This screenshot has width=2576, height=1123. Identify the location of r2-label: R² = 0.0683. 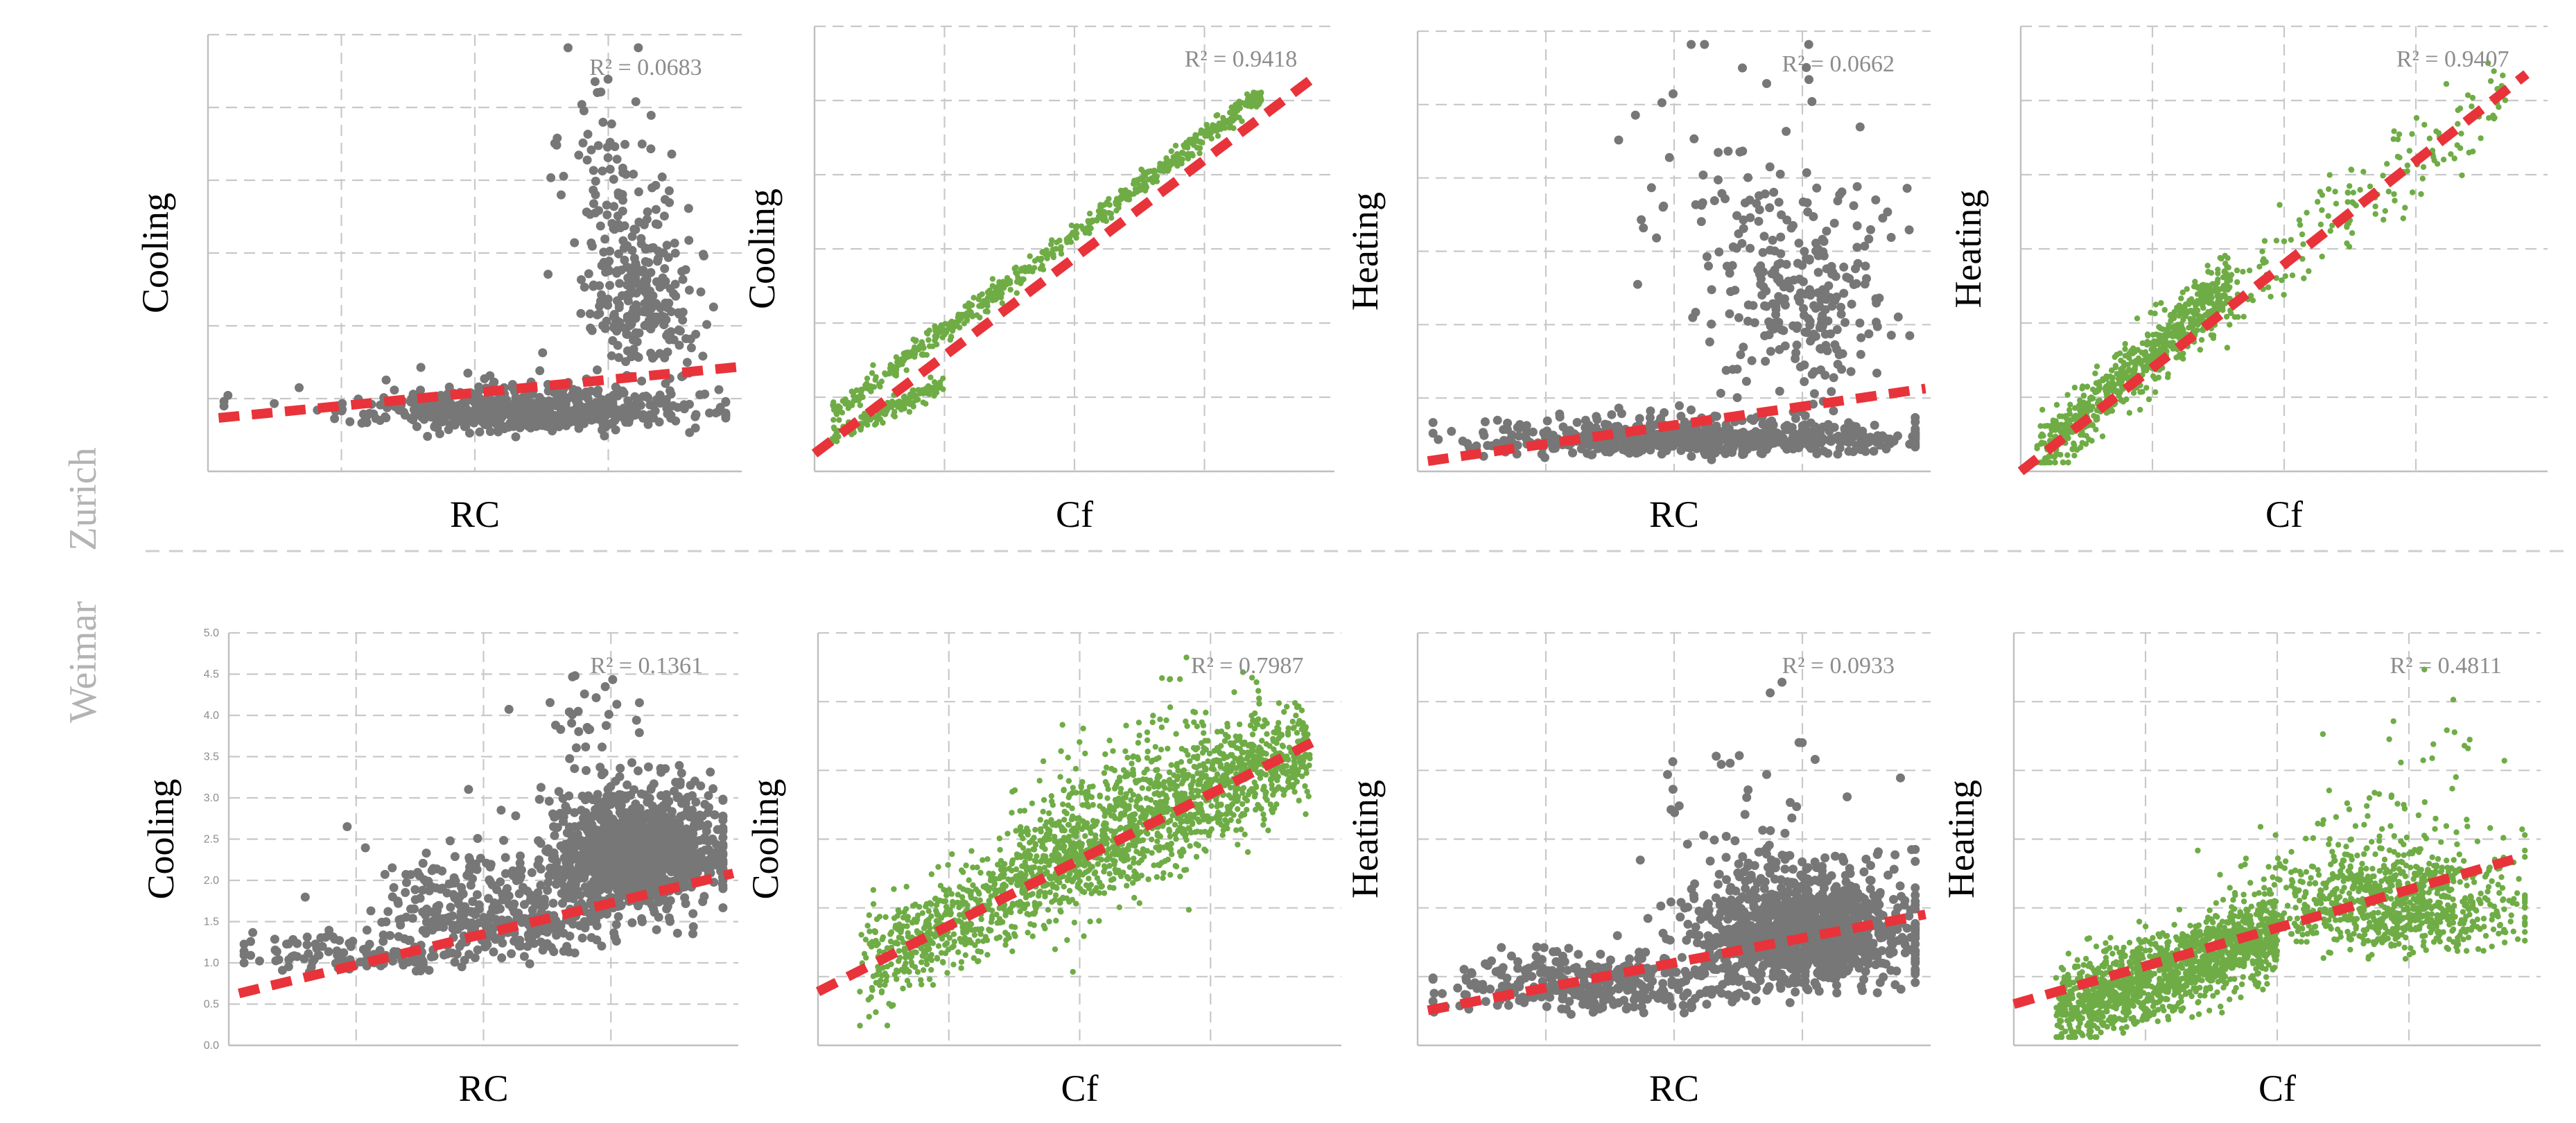
(645, 67).